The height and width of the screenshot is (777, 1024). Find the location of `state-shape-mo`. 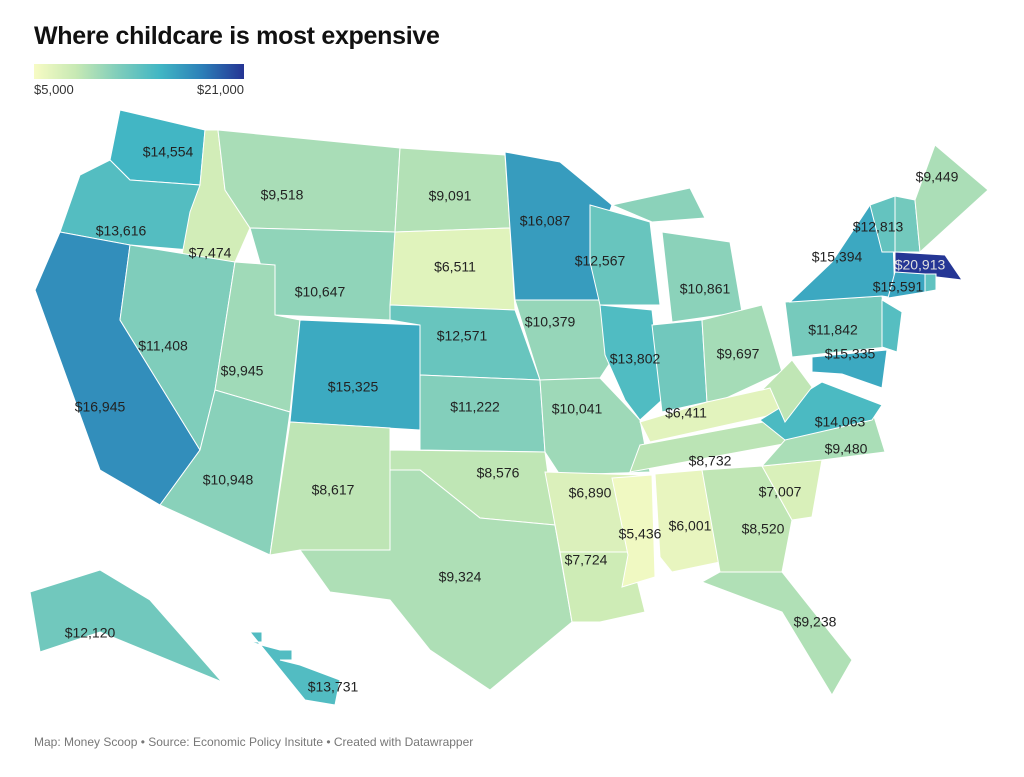

state-shape-mo is located at coordinates (595, 426).